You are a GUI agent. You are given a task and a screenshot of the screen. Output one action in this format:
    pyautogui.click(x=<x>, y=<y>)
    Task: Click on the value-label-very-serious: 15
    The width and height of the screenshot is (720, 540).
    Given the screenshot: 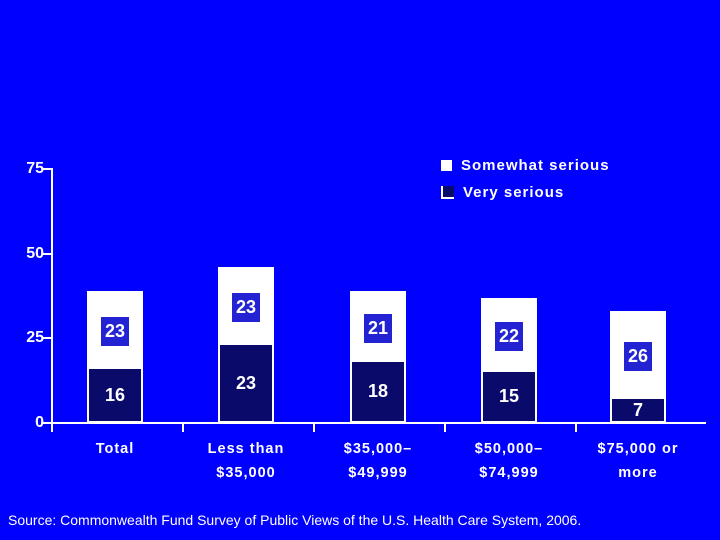 What is the action you would take?
    pyautogui.click(x=509, y=396)
    